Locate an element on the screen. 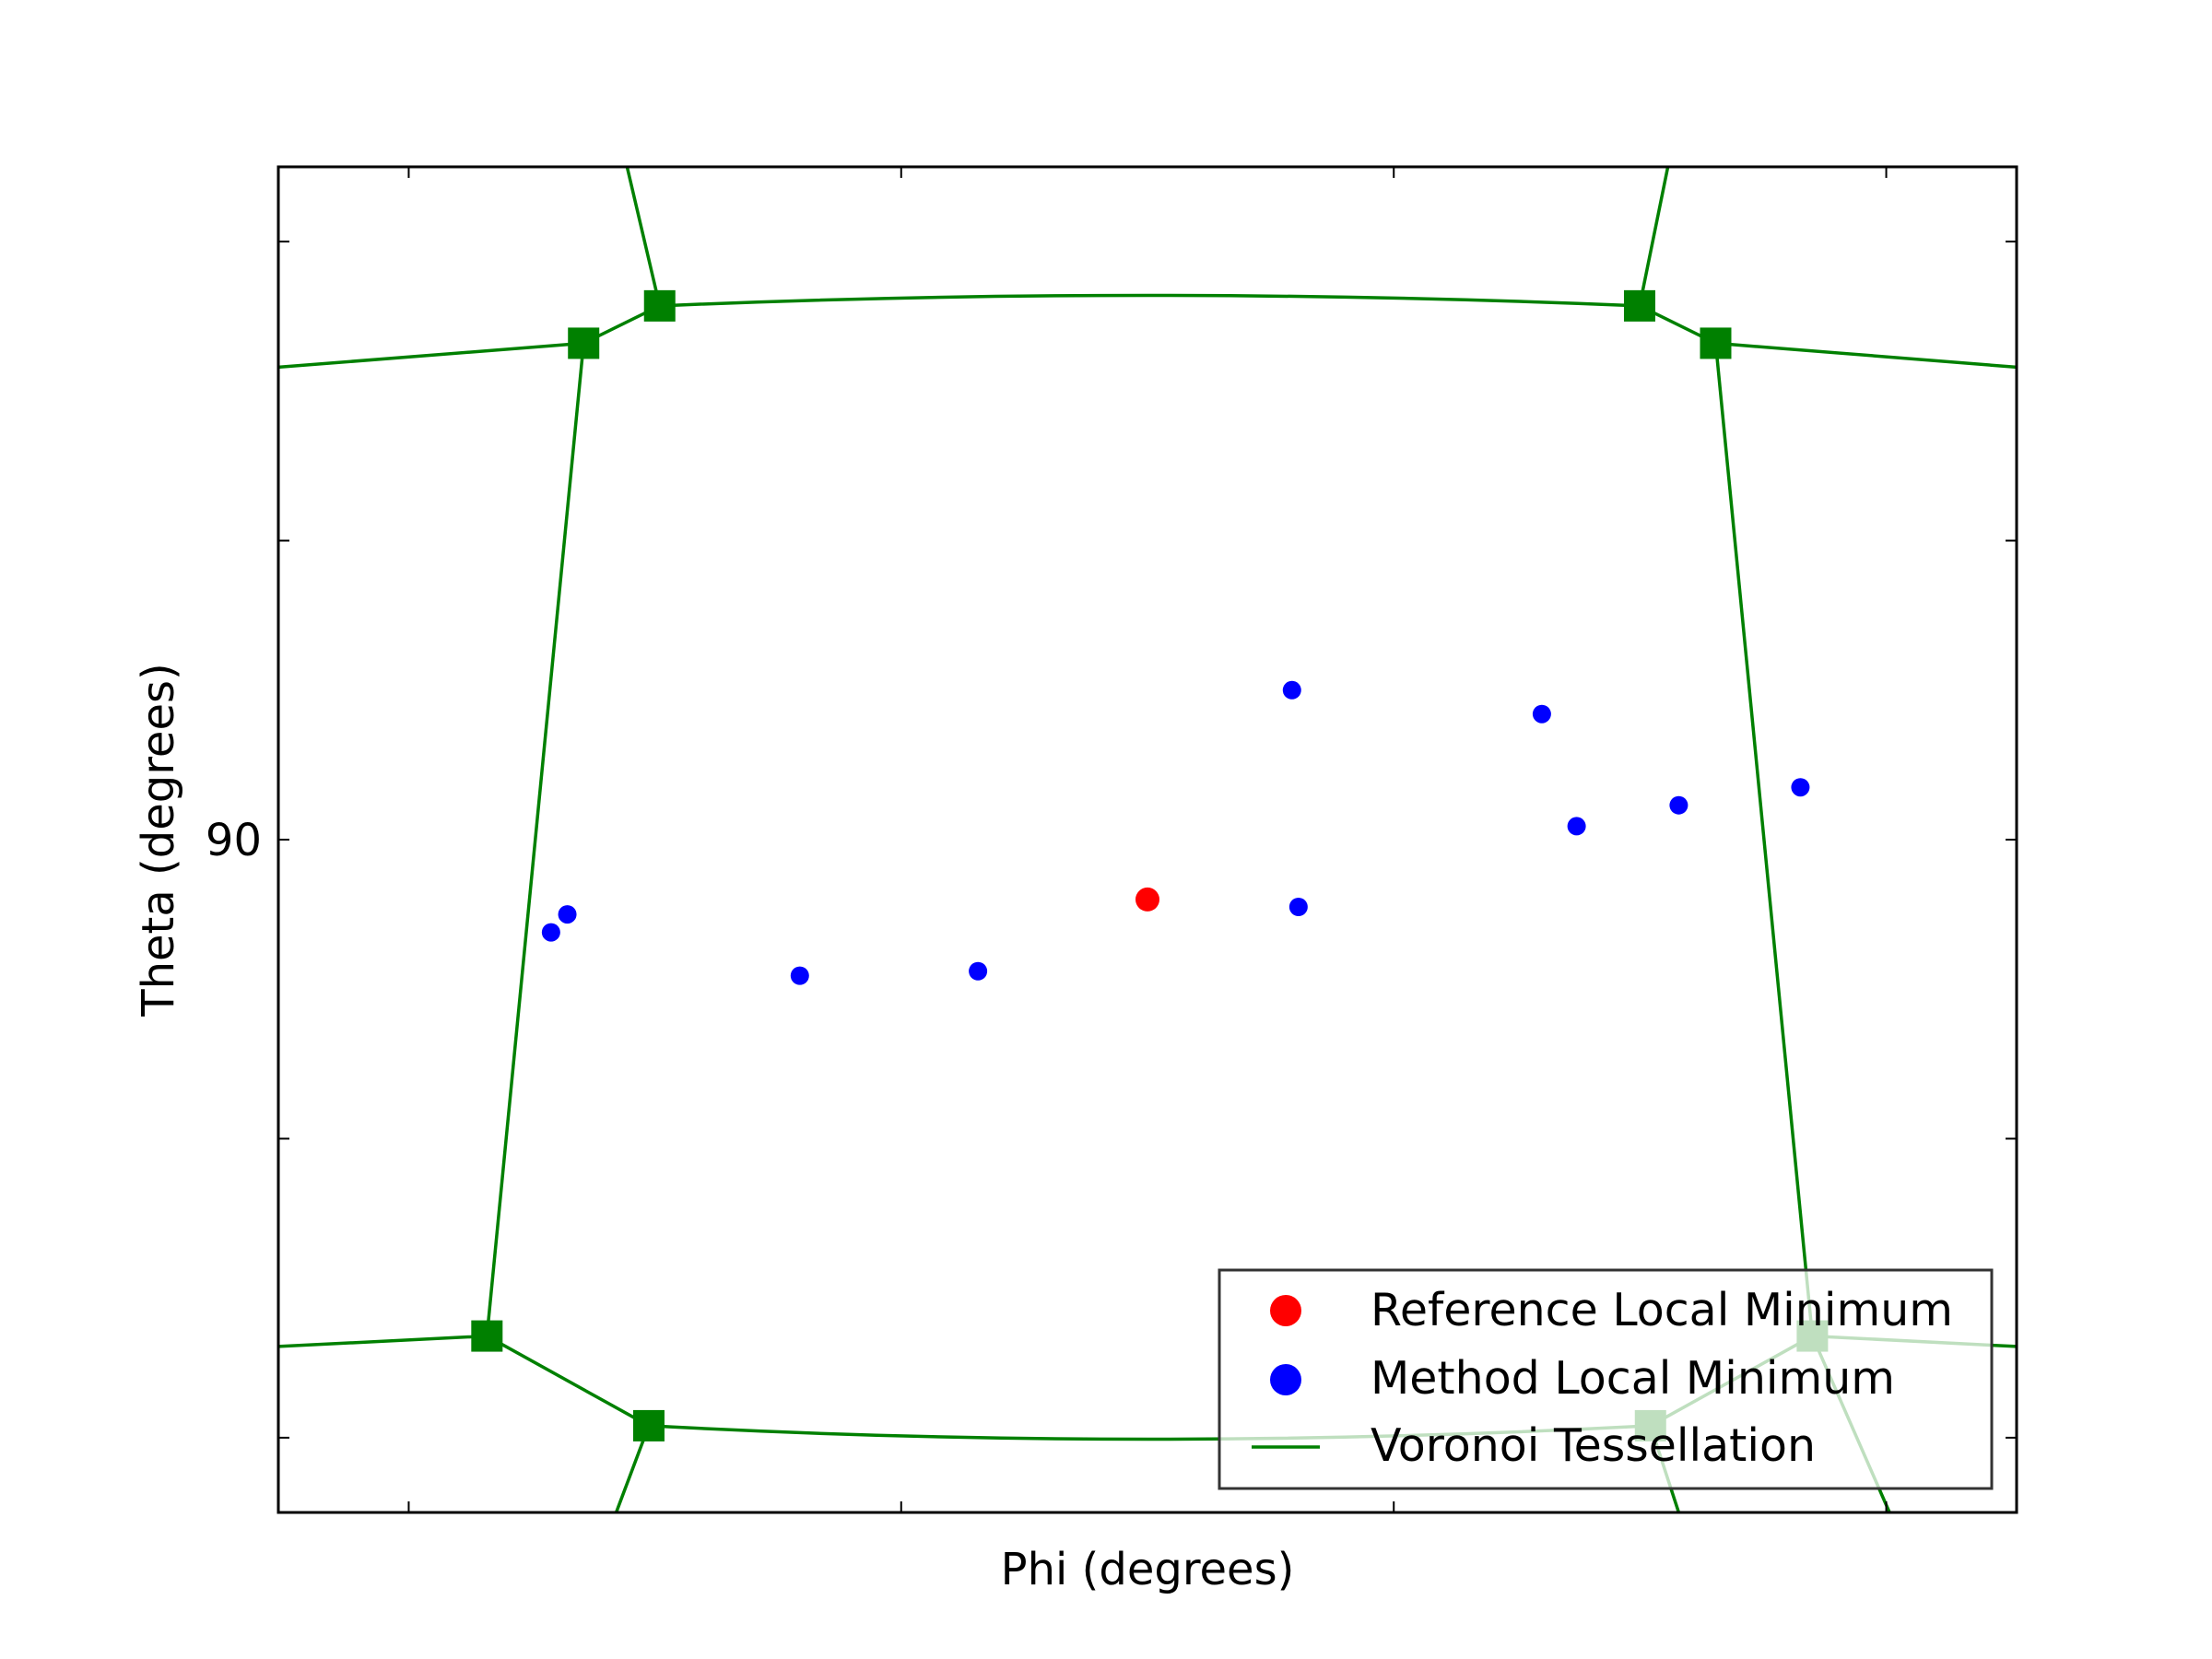 Image resolution: width=2212 pixels, height=1659 pixels. legend-method-label: Method Local Minimum is located at coordinates (1633, 1378).